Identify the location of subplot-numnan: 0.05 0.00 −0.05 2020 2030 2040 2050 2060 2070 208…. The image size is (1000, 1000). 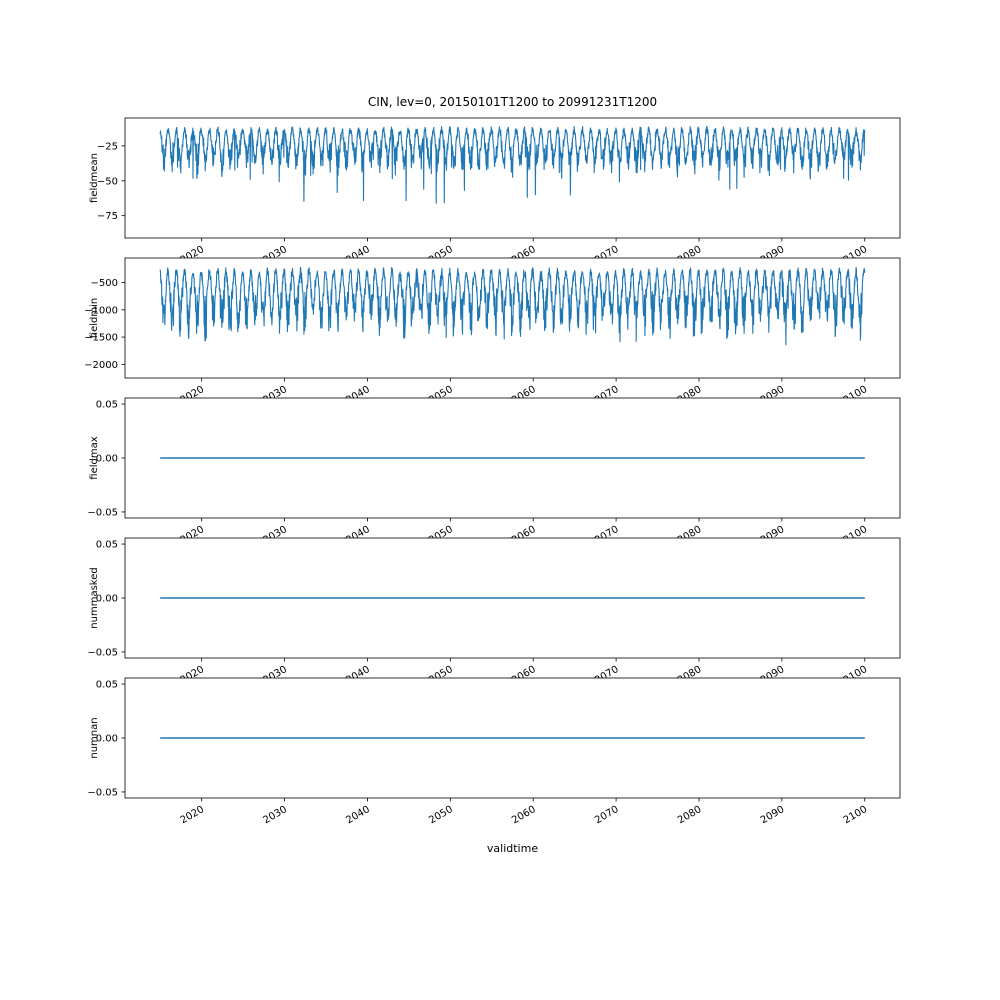
(494, 751).